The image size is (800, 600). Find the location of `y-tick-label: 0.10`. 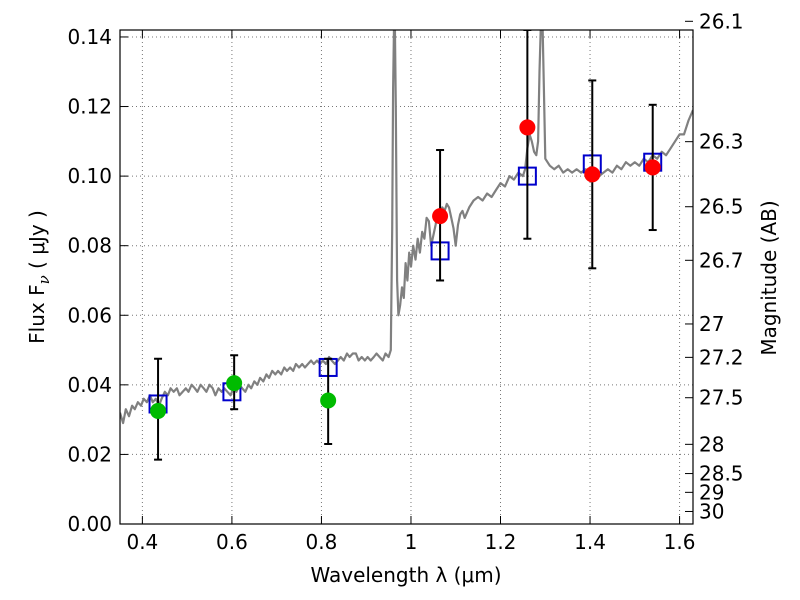

y-tick-label: 0.10 is located at coordinates (89, 176).